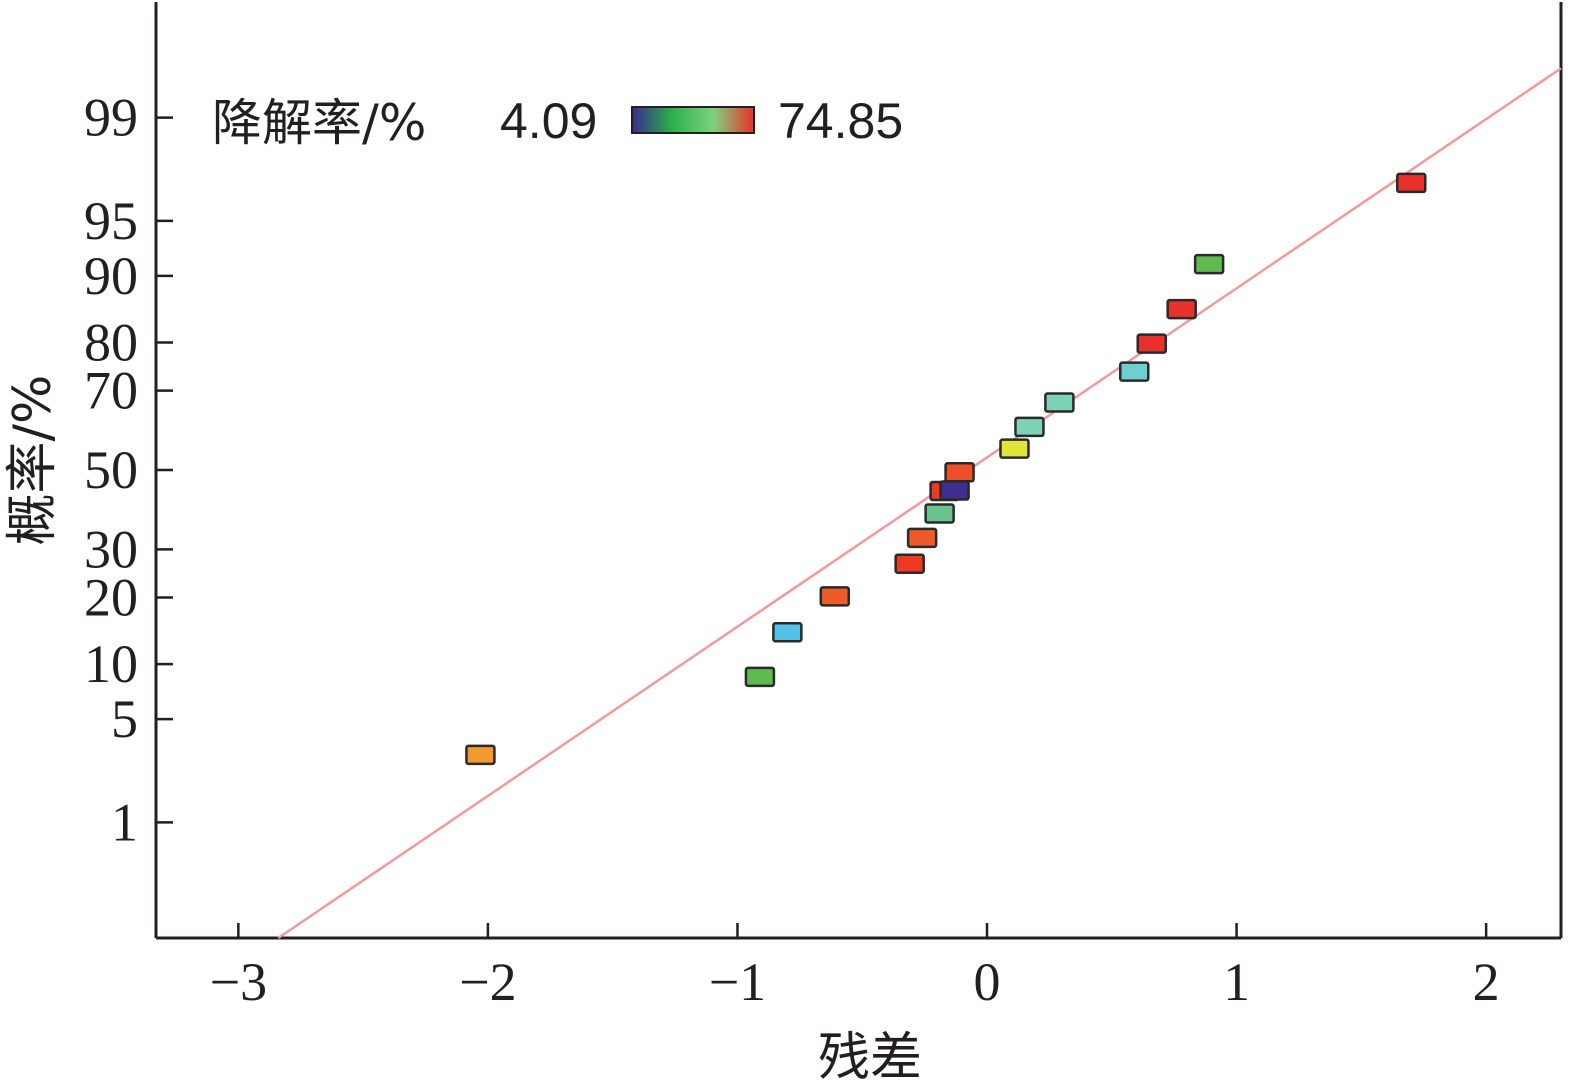 This screenshot has width=1576, height=1088. I want to click on y-tick-label: 50, so click(111, 470).